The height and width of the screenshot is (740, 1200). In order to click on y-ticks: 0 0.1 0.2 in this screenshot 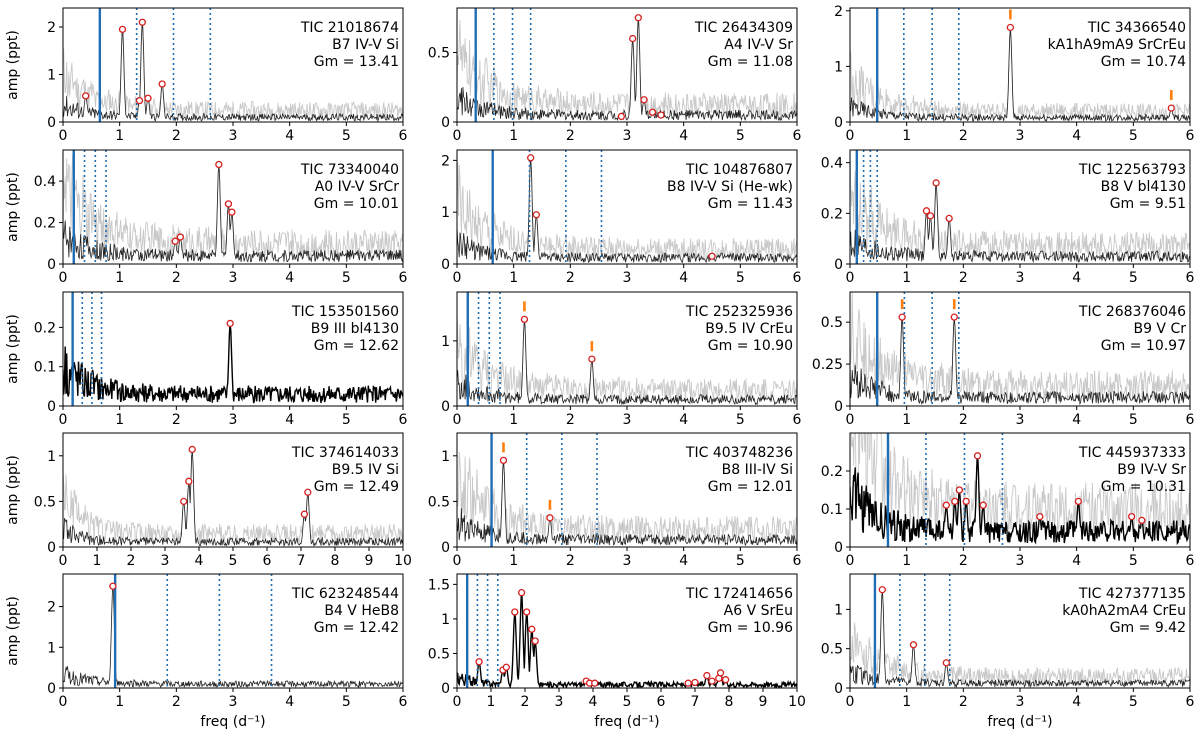, I will do `click(48, 367)`.